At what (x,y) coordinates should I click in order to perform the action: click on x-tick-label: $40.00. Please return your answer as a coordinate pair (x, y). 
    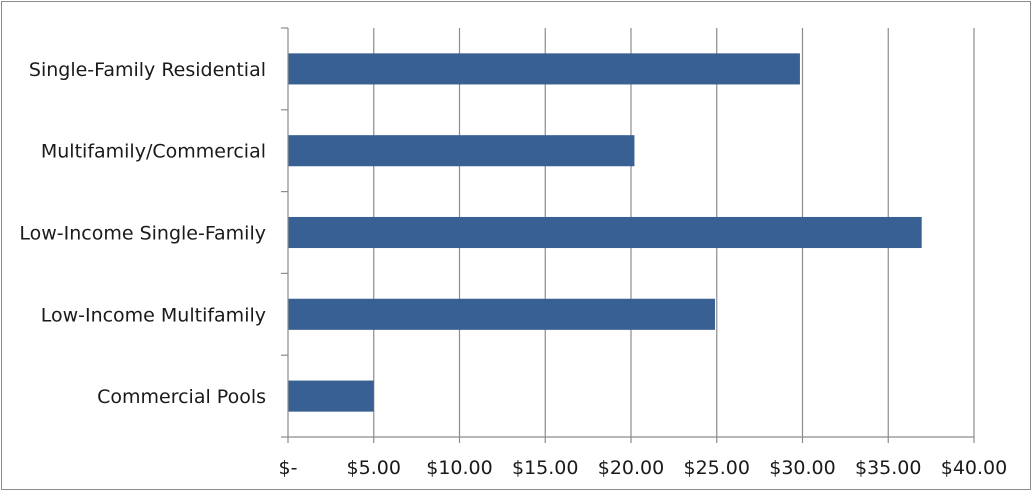
    Looking at the image, I should click on (974, 468).